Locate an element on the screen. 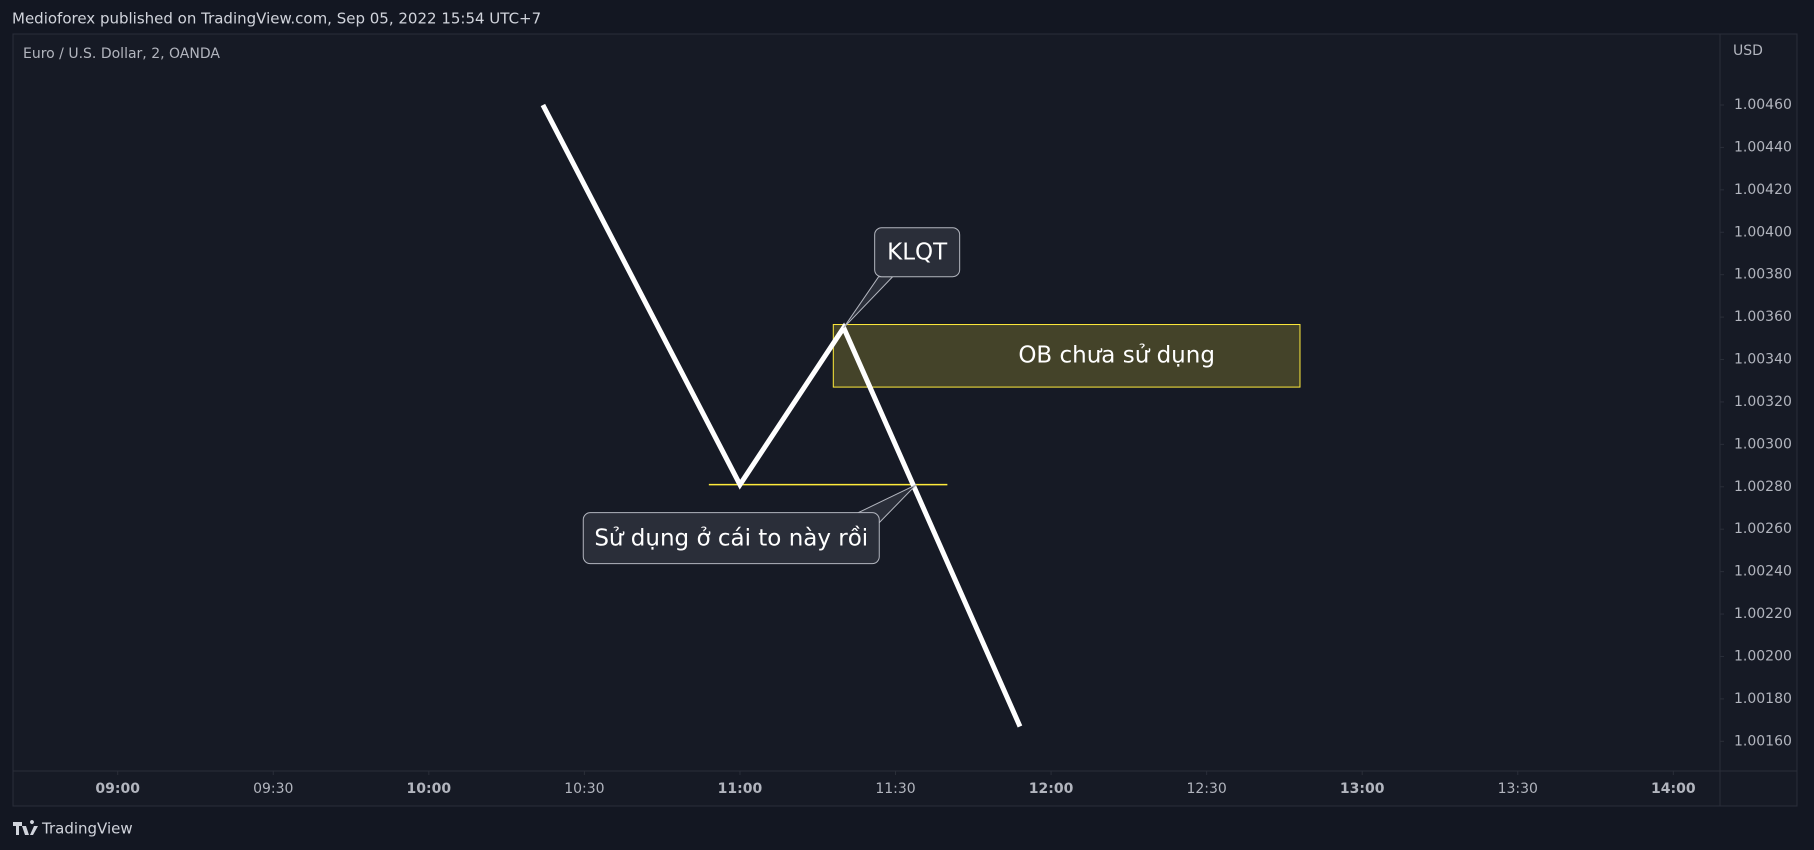  y-tick-label: 1.00200 is located at coordinates (1763, 656).